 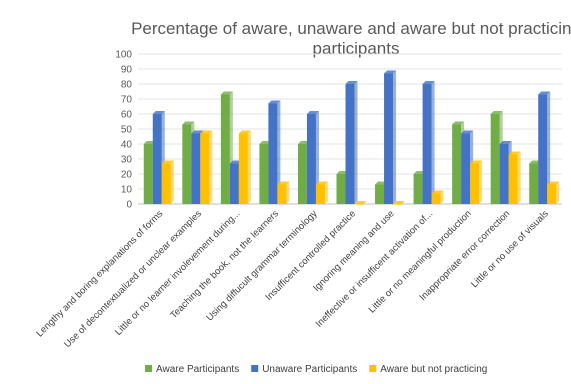 I want to click on x-category-label: Little or no use of visuals, so click(x=510, y=249).